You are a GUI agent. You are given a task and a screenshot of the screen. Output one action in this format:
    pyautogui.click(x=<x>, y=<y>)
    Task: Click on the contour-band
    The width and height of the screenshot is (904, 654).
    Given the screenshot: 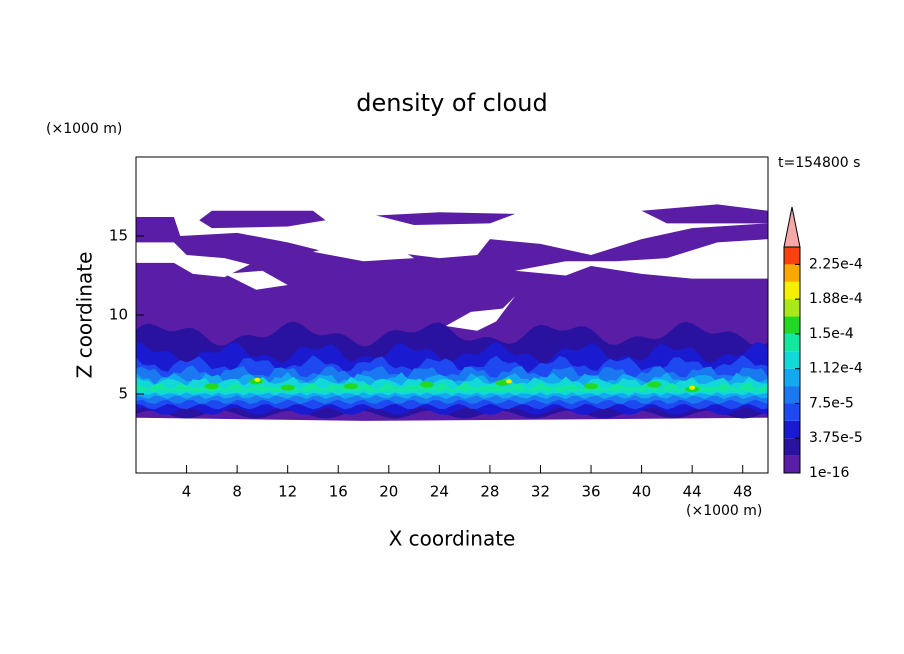 What is the action you would take?
    pyautogui.click(x=452, y=387)
    